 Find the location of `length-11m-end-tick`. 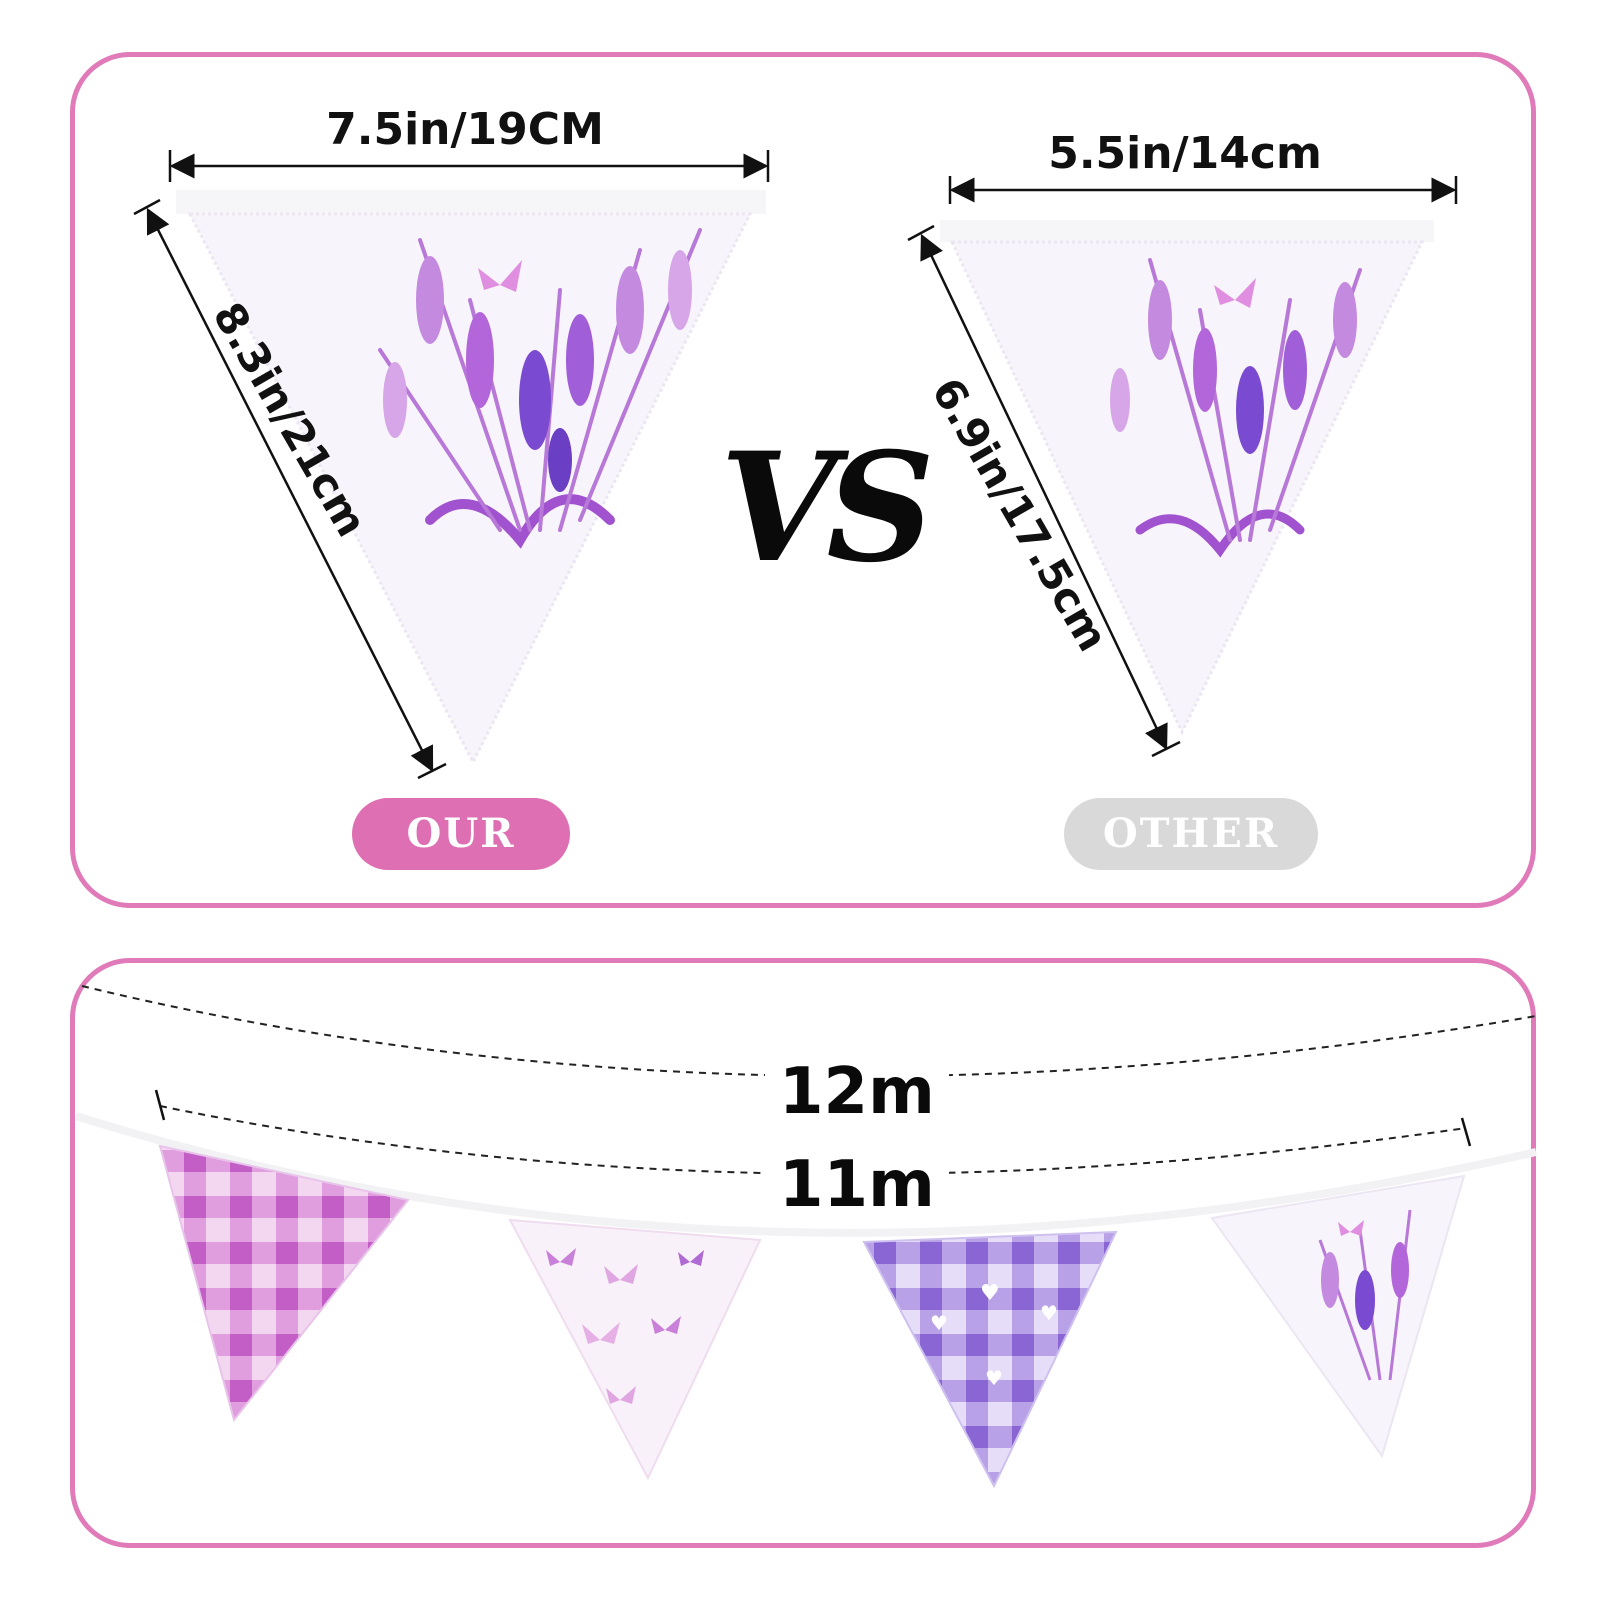

length-11m-end-tick is located at coordinates (1466, 1132).